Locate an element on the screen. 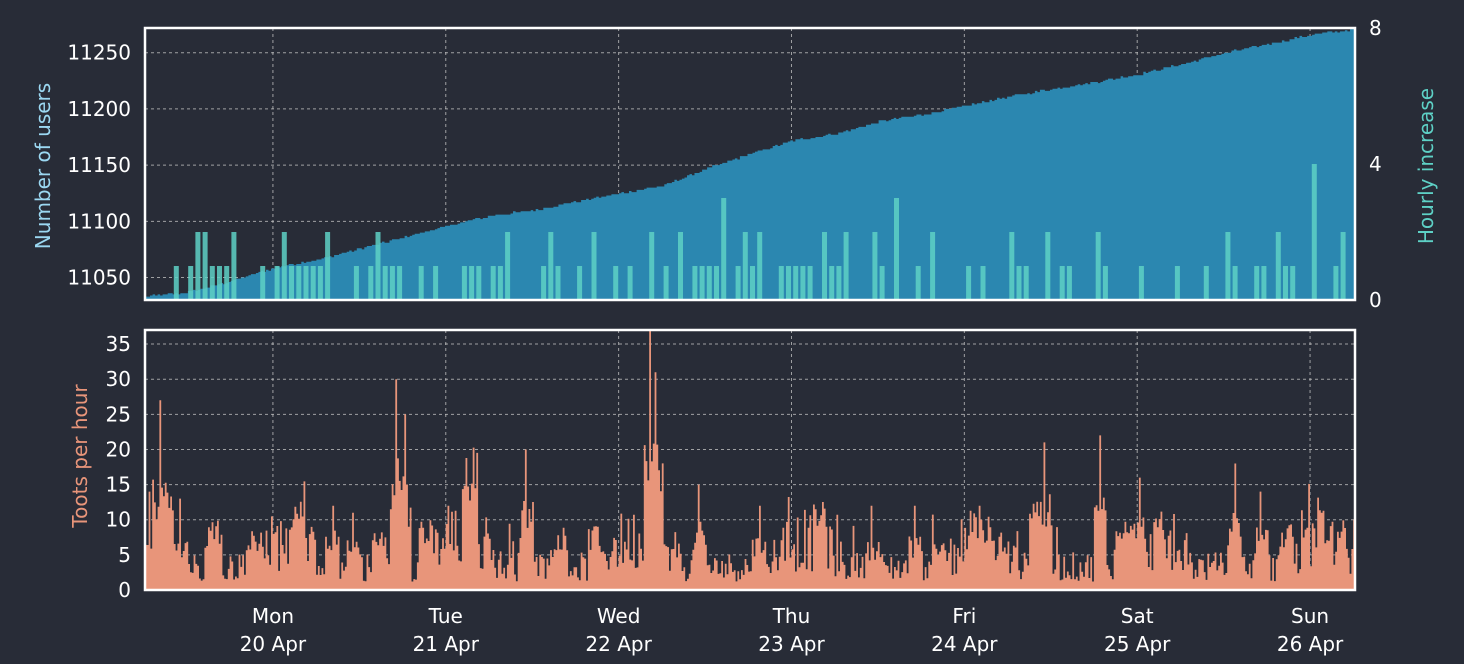 The height and width of the screenshot is (664, 1464). y-tick-label: 11150 is located at coordinates (99, 165).